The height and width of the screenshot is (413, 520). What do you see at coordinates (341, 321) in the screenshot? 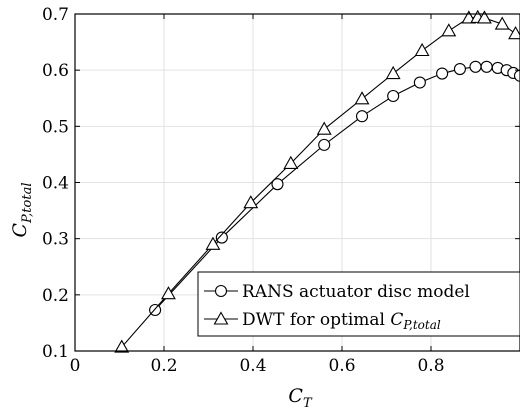
I see `legend-label-dwt: DWT for optimal CP,total` at bounding box center [341, 321].